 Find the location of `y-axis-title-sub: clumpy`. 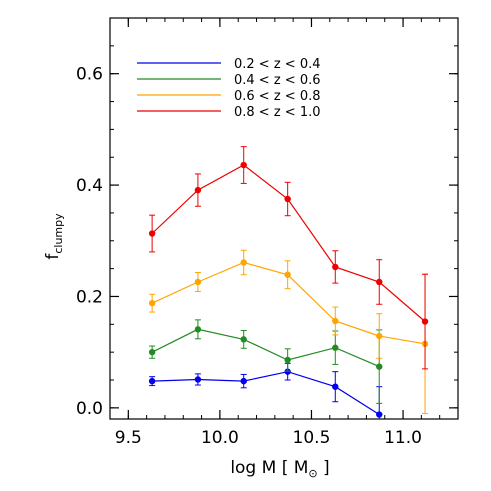

y-axis-title-sub: clumpy is located at coordinates (58, 233).